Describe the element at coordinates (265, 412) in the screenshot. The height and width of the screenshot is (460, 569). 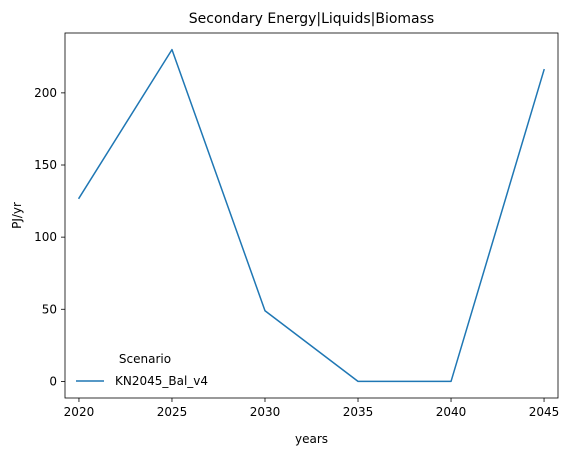
I see `x-tick-label: 2030` at that location.